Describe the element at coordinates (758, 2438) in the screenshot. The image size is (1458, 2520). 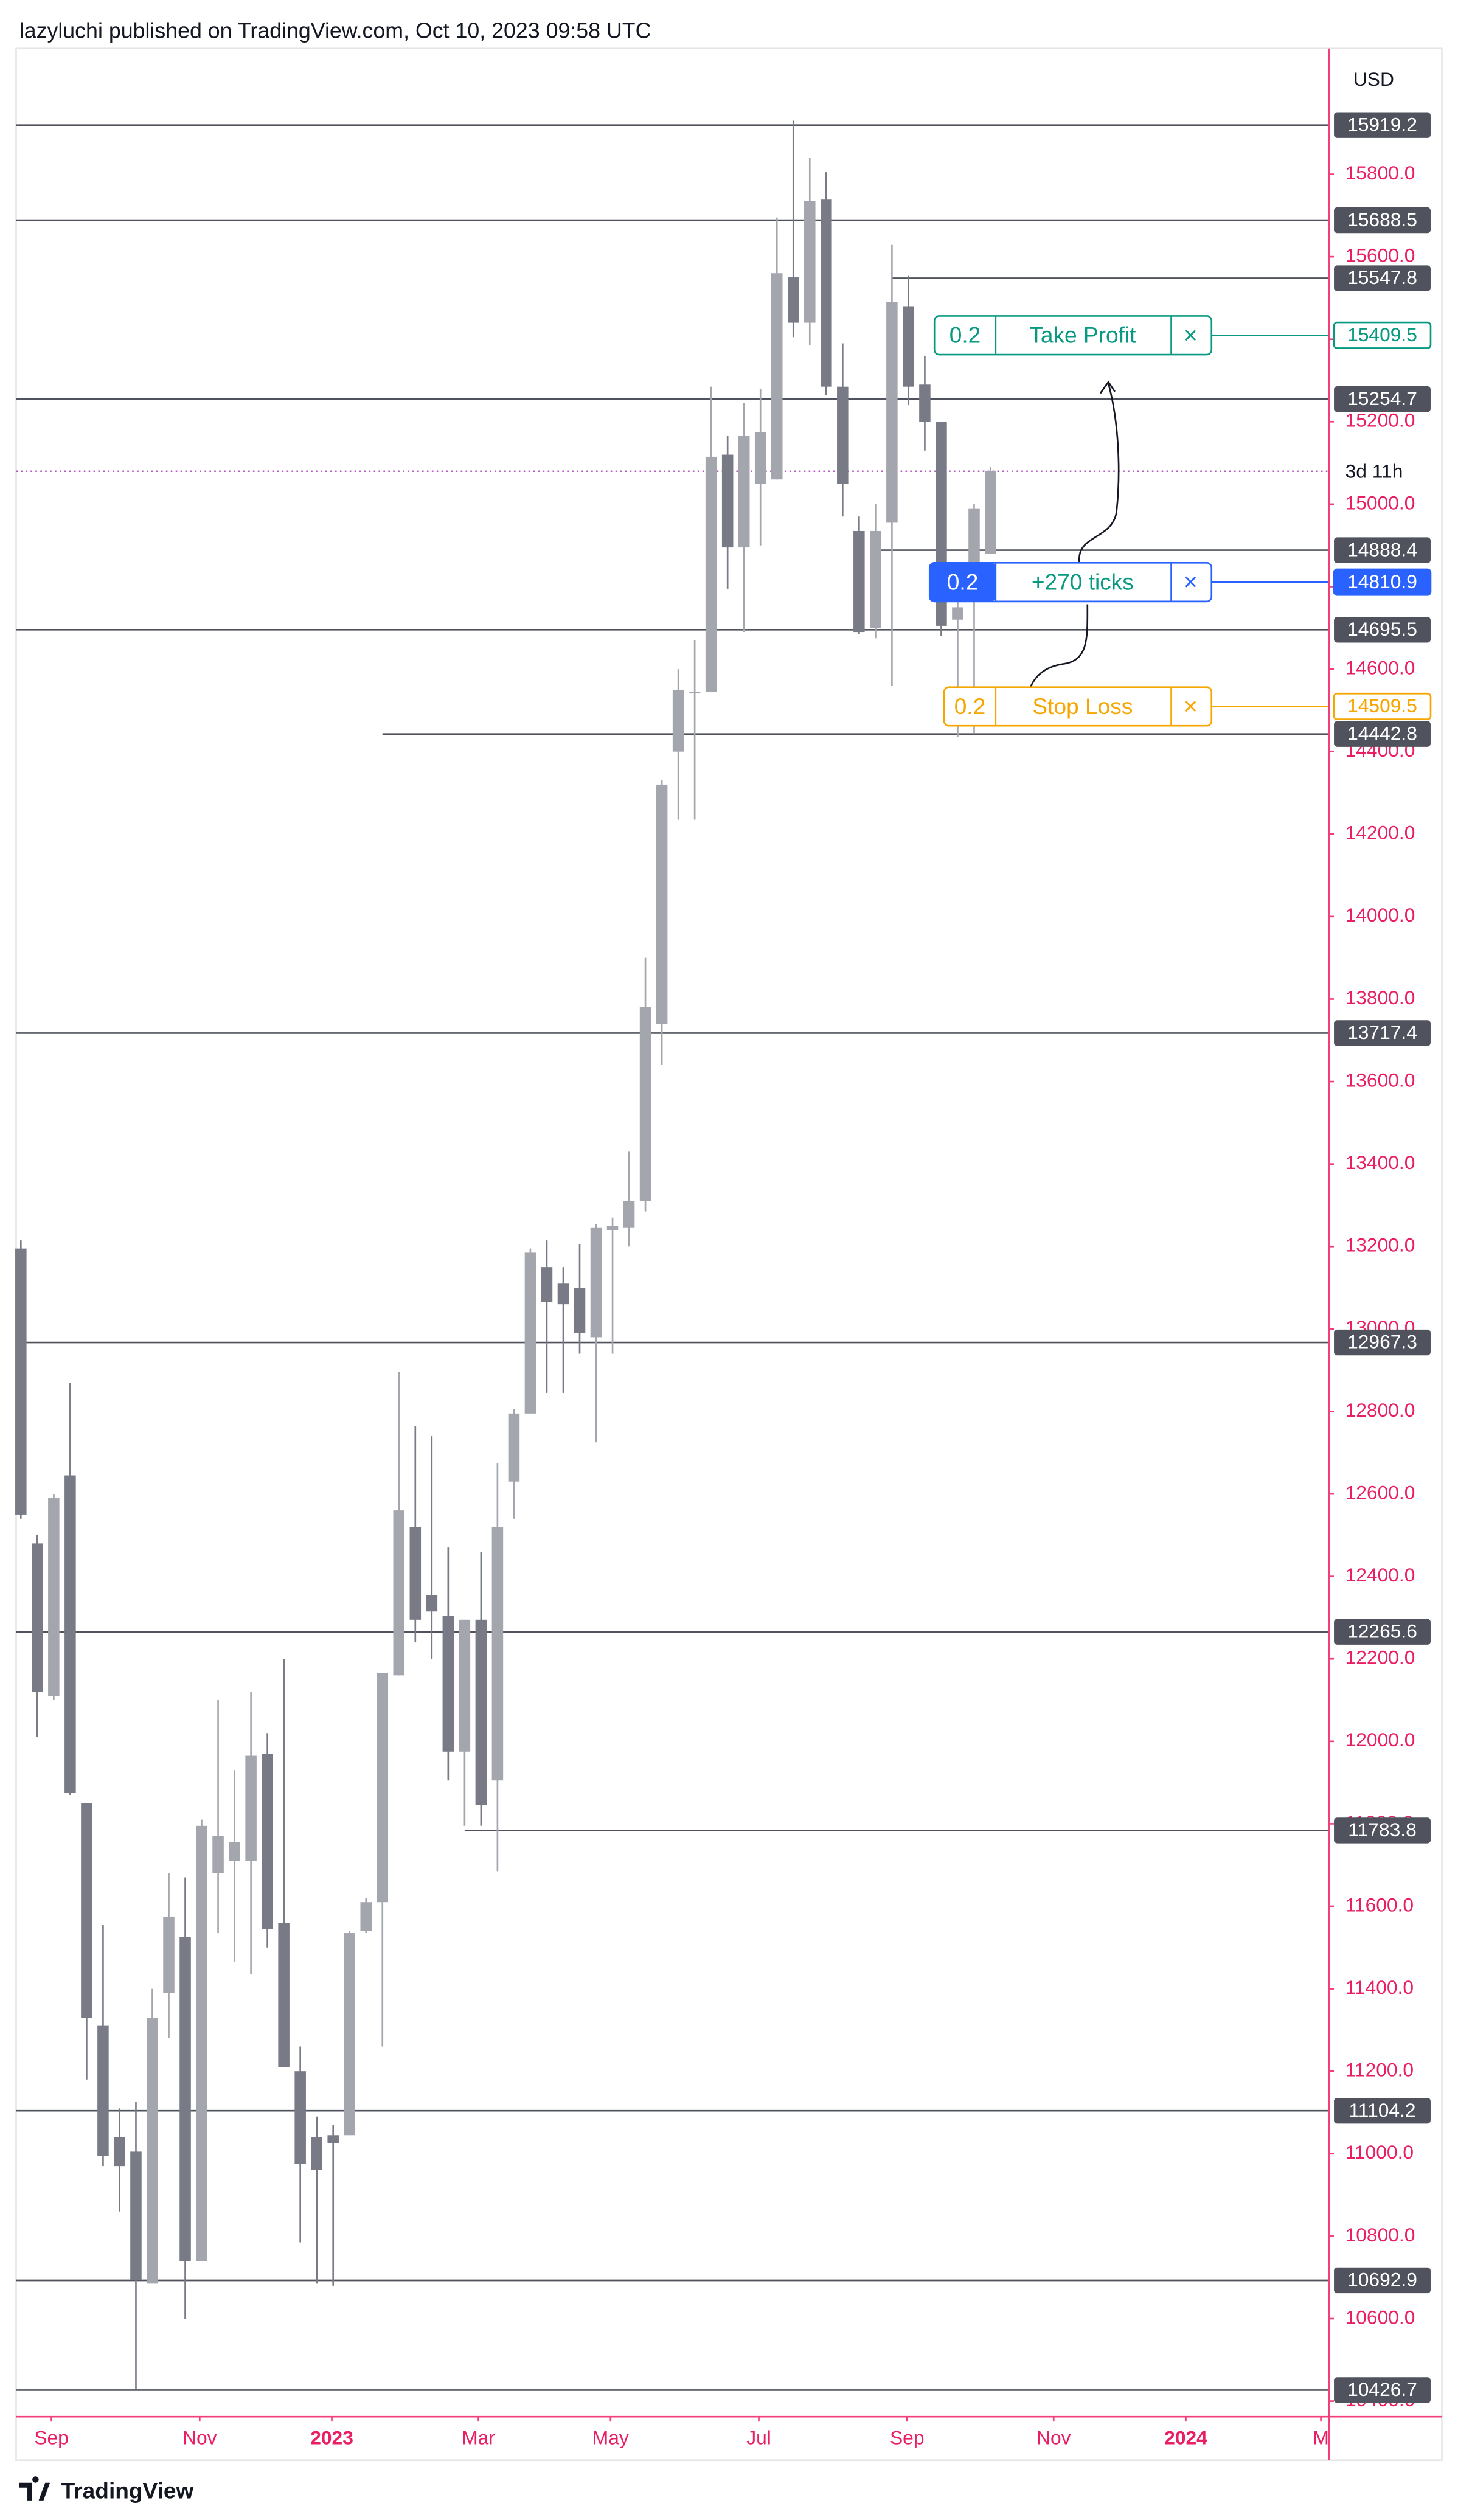
I see `x-tick-label: Jul` at that location.